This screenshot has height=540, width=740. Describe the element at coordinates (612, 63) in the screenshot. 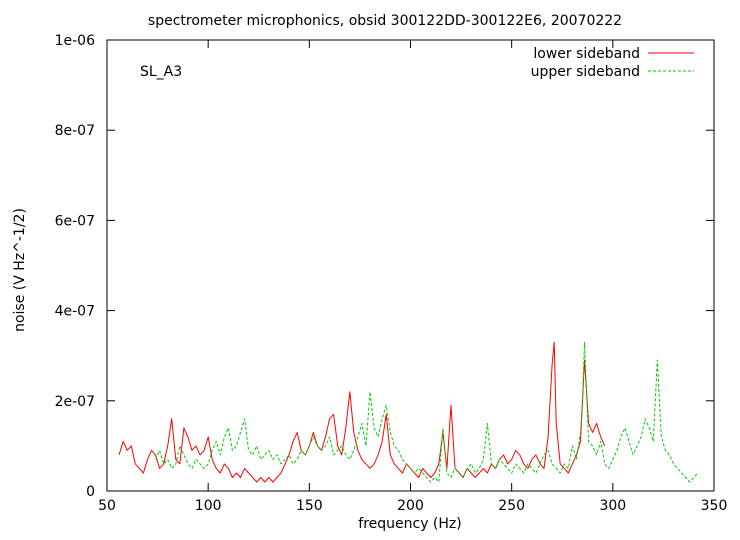

I see `legend: lower sideband upper sideband` at that location.